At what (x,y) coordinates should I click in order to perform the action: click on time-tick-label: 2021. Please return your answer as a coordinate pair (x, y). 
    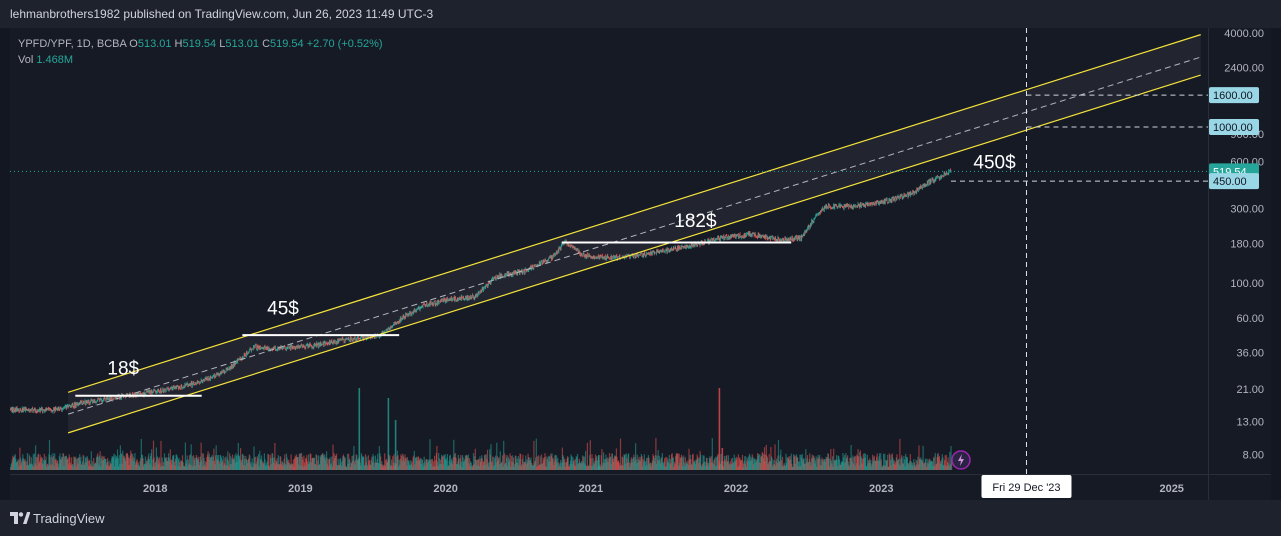
    Looking at the image, I should click on (591, 489).